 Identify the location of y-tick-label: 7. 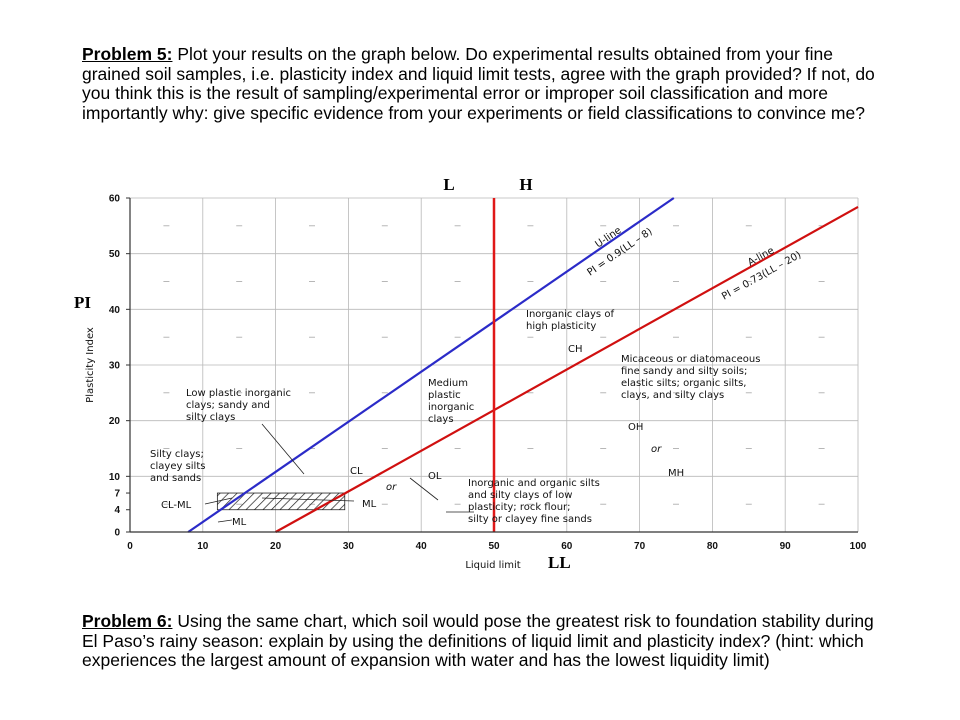
(117, 494).